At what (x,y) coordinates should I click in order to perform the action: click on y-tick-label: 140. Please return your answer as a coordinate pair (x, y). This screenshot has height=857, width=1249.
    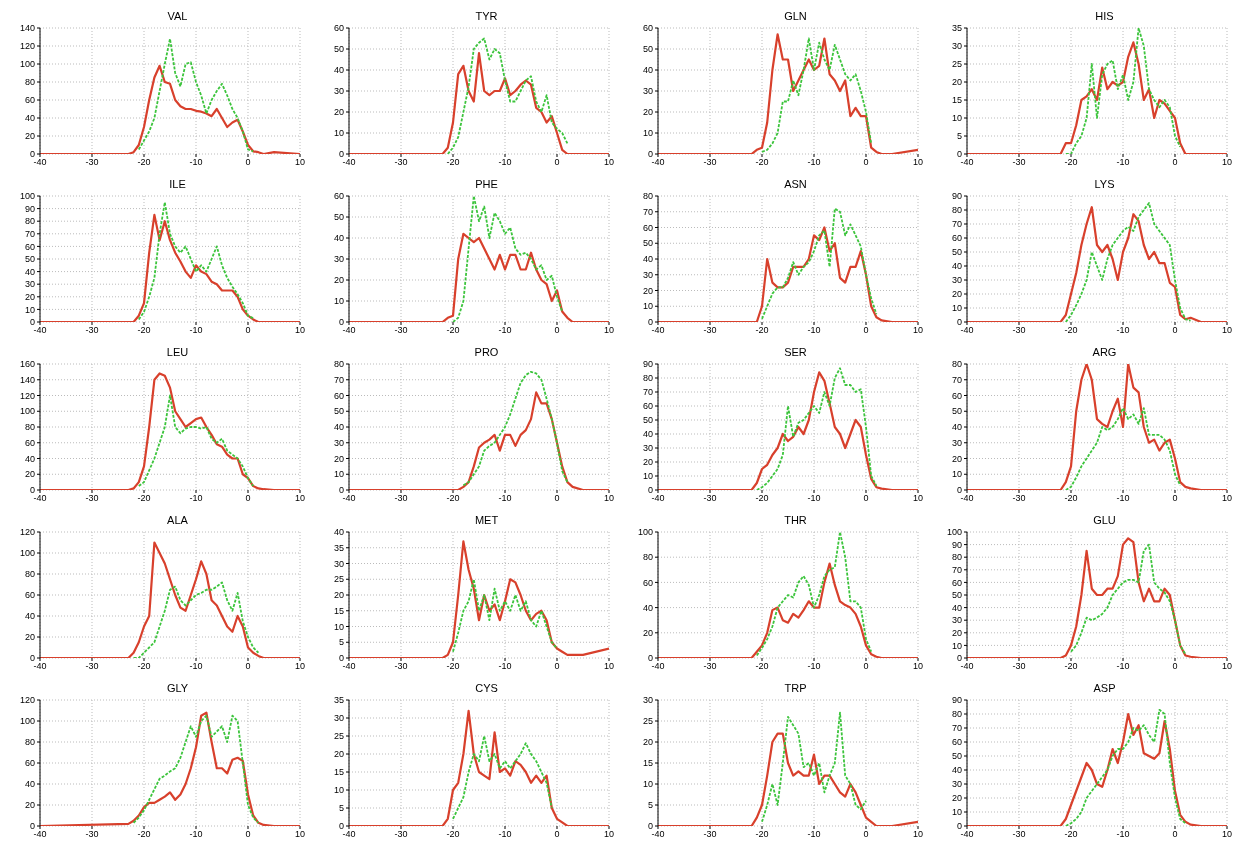
    Looking at the image, I should click on (27, 28).